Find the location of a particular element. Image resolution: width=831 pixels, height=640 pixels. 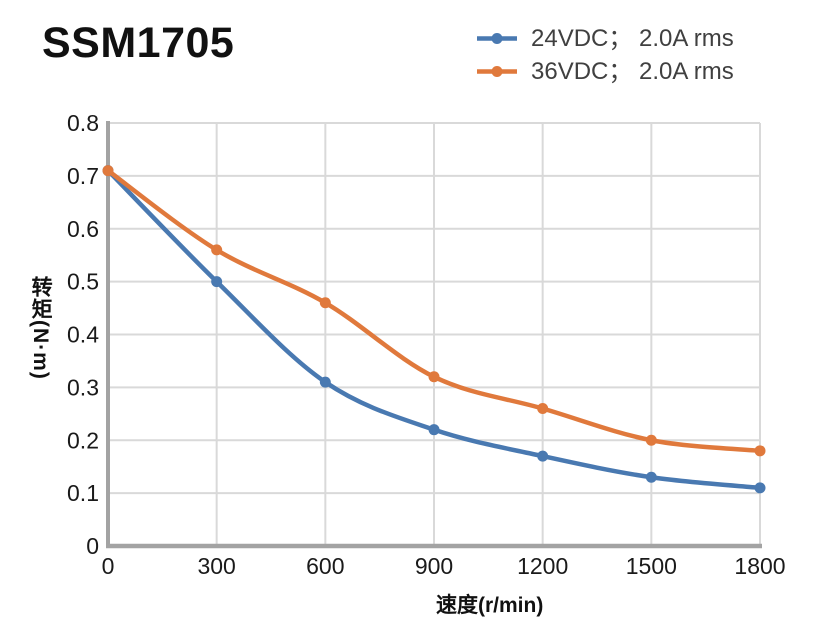

legend-line-dot-icon-orange is located at coordinates (497, 71).